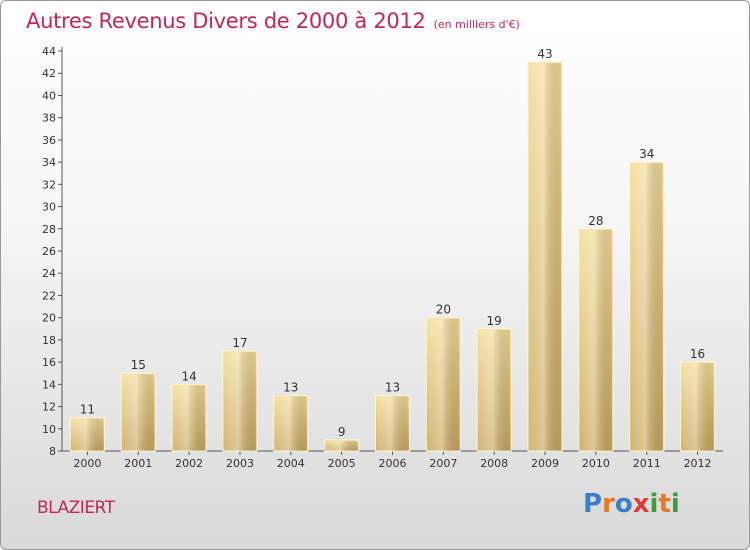 The width and height of the screenshot is (750, 550). I want to click on logo-letter: P, so click(593, 504).